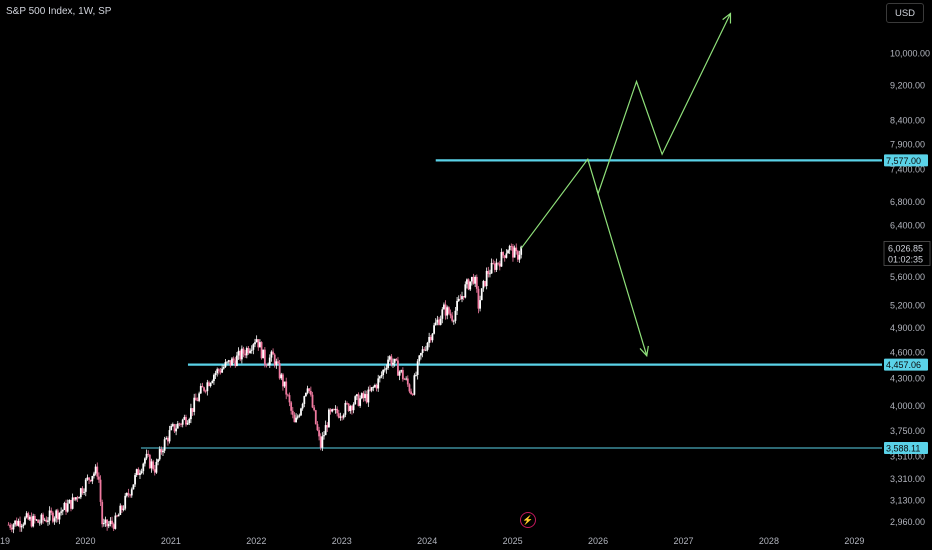 The image size is (932, 550). Describe the element at coordinates (907, 202) in the screenshot. I see `y-tick-label: 6,800.00` at that location.